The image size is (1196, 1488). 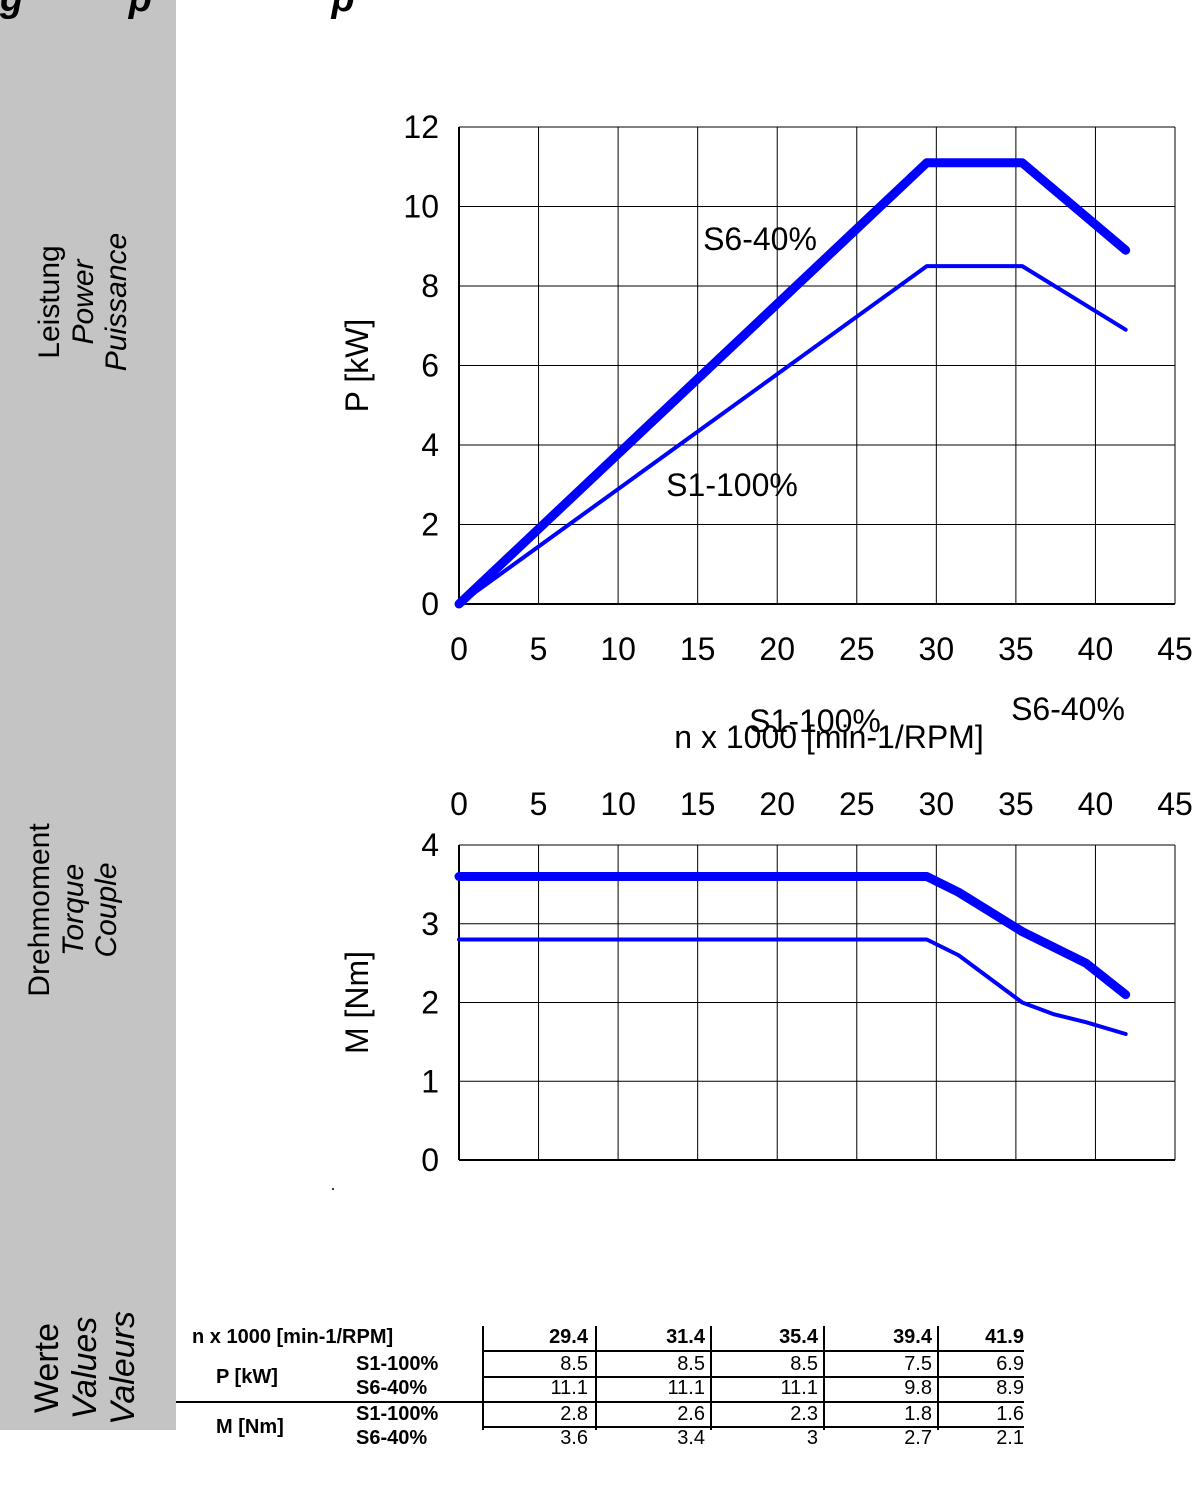 What do you see at coordinates (357, 1002) in the screenshot?
I see `torque-chart-ylabel: M [Nm]` at bounding box center [357, 1002].